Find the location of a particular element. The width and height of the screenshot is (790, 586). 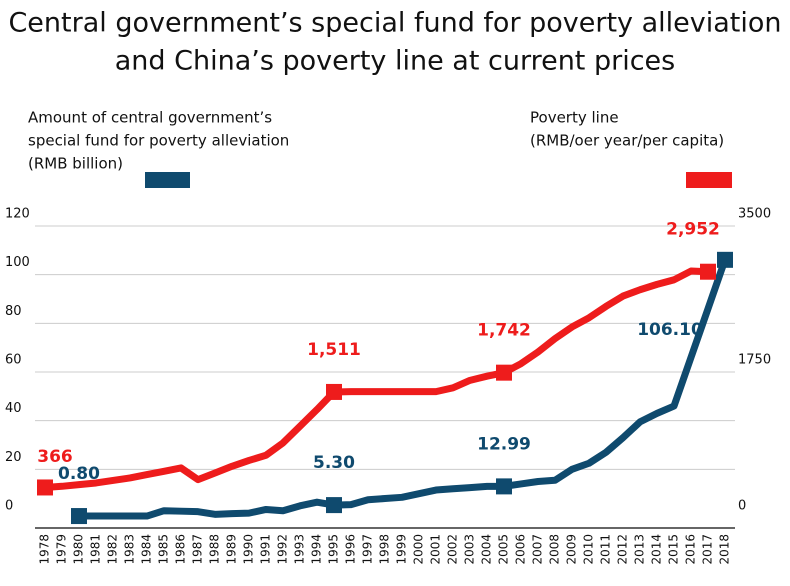

y-tick-label: 120 is located at coordinates (17, 214).